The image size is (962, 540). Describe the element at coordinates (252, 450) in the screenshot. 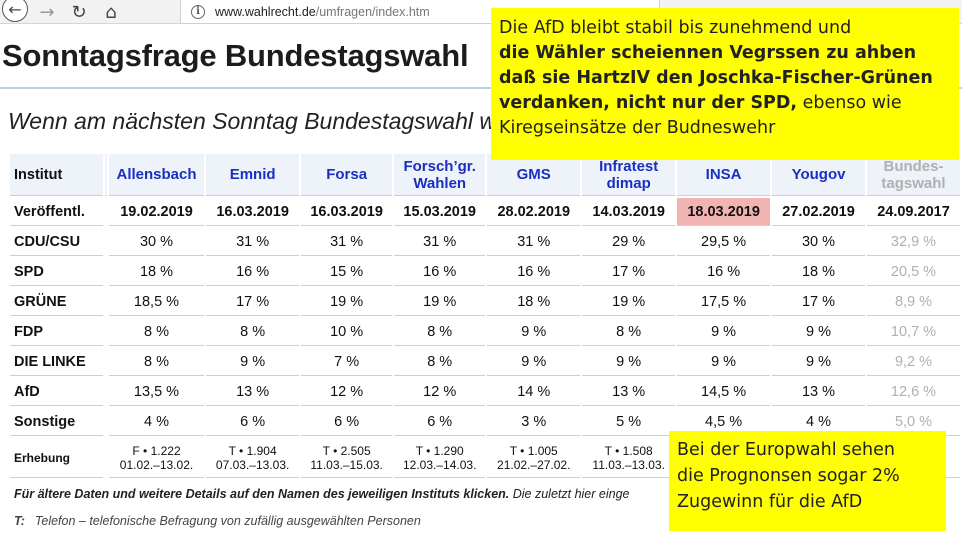

I see `erhebung-method: T • 1.904` at that location.